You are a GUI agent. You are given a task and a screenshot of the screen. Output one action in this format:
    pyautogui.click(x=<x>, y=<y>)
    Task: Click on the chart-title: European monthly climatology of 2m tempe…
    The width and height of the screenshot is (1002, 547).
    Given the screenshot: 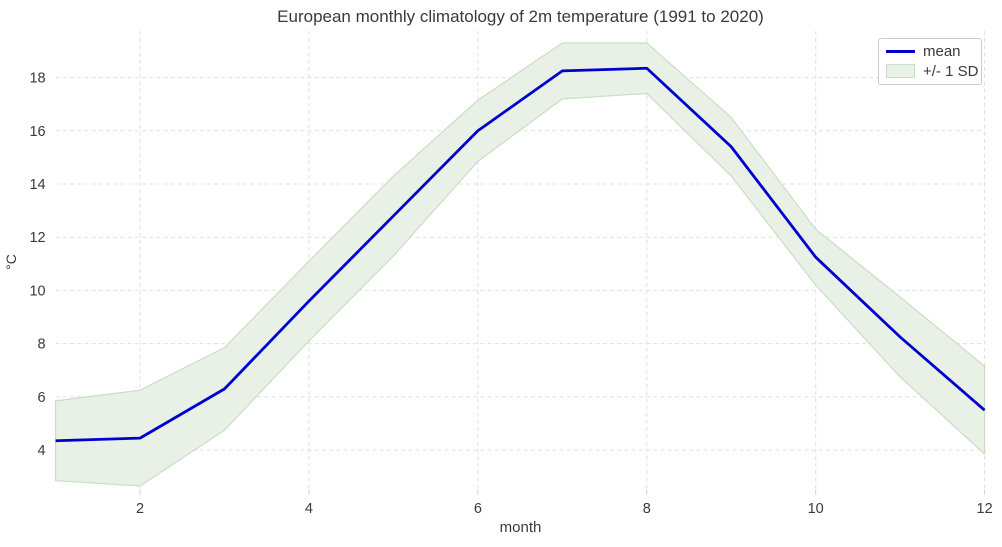 What is the action you would take?
    pyautogui.click(x=520, y=16)
    